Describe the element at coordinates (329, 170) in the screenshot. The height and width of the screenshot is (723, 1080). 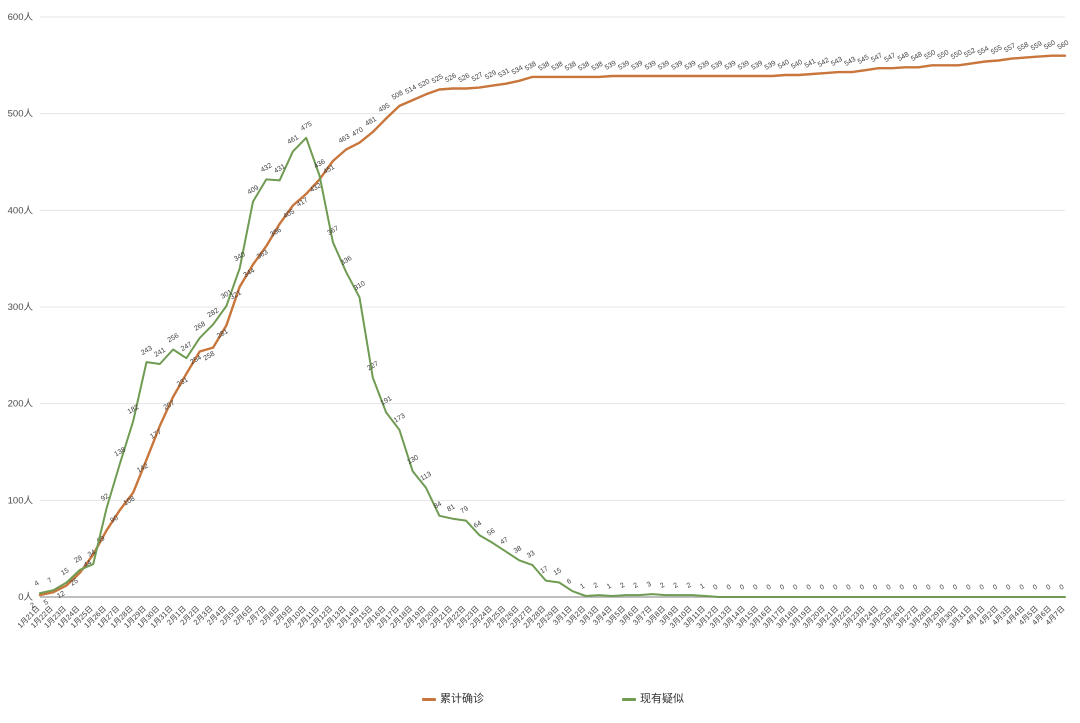
I see `data-label: 451` at that location.